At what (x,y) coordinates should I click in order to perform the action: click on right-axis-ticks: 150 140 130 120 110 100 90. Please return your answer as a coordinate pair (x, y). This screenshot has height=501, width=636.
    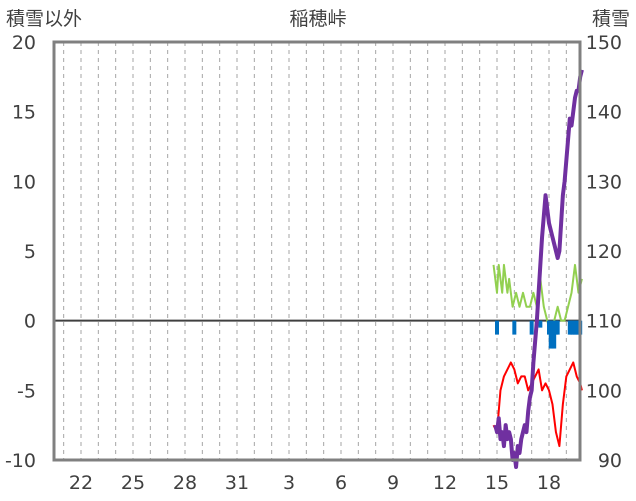
    Looking at the image, I should click on (604, 252).